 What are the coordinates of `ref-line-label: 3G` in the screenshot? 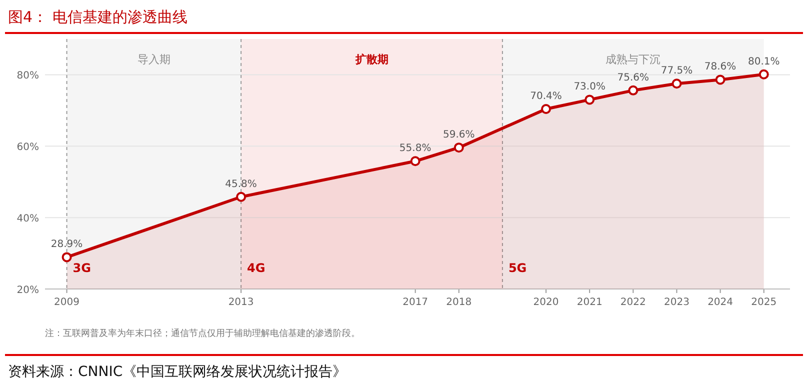 It's located at (81, 268).